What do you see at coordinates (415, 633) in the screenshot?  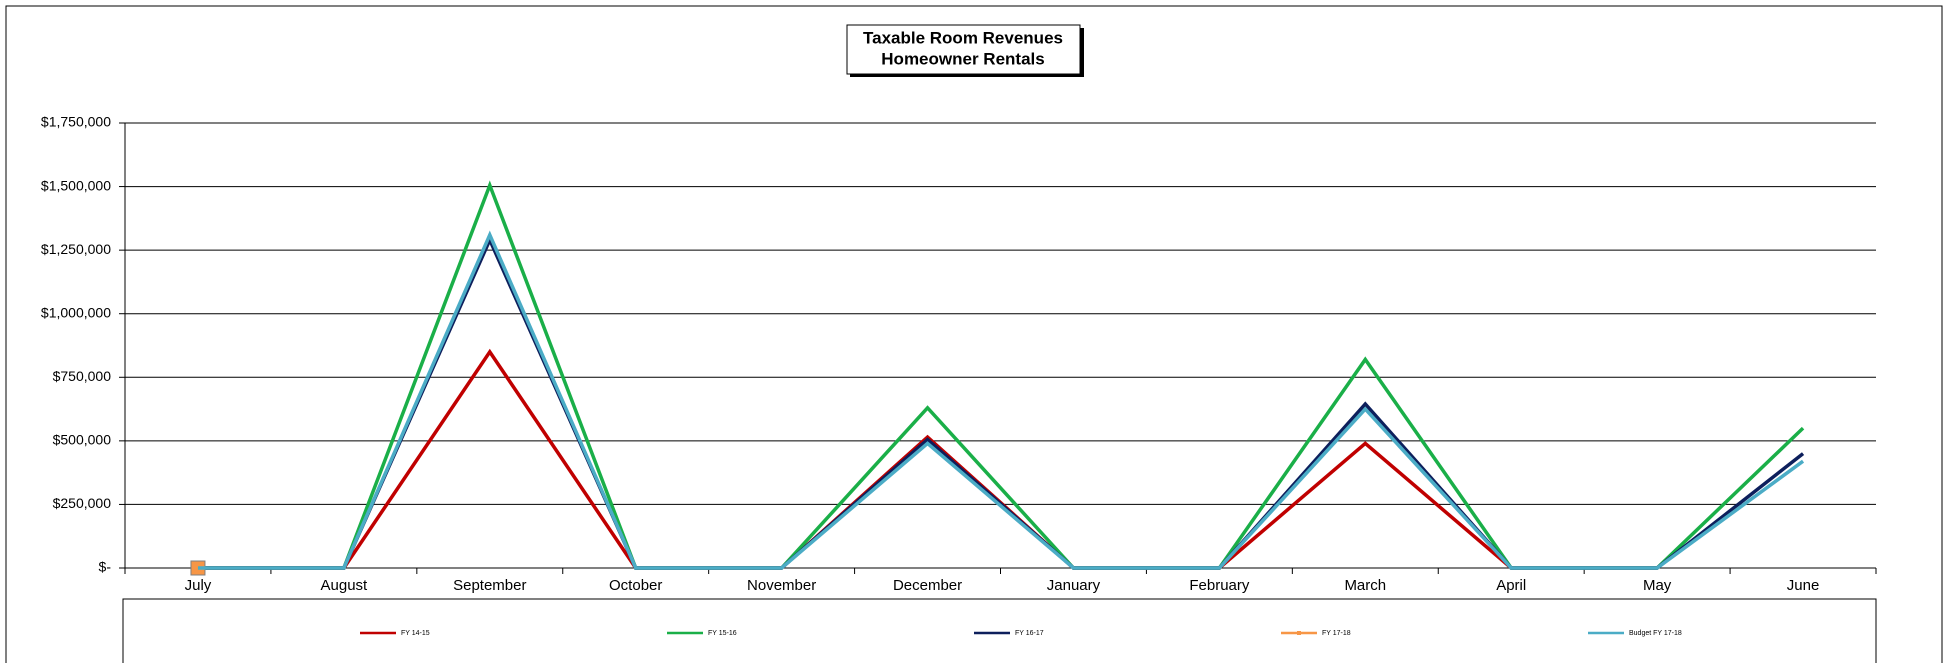 I see `legend-label: FY 14-15` at bounding box center [415, 633].